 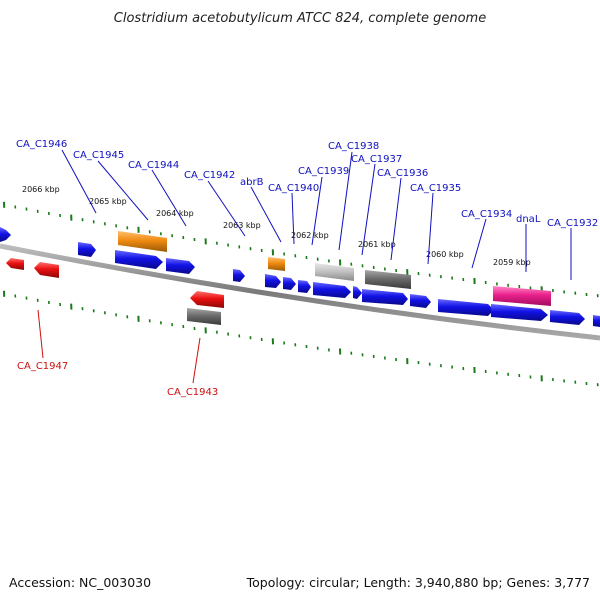 I want to click on gene-ca-c1944b-feature, so click(x=180, y=266).